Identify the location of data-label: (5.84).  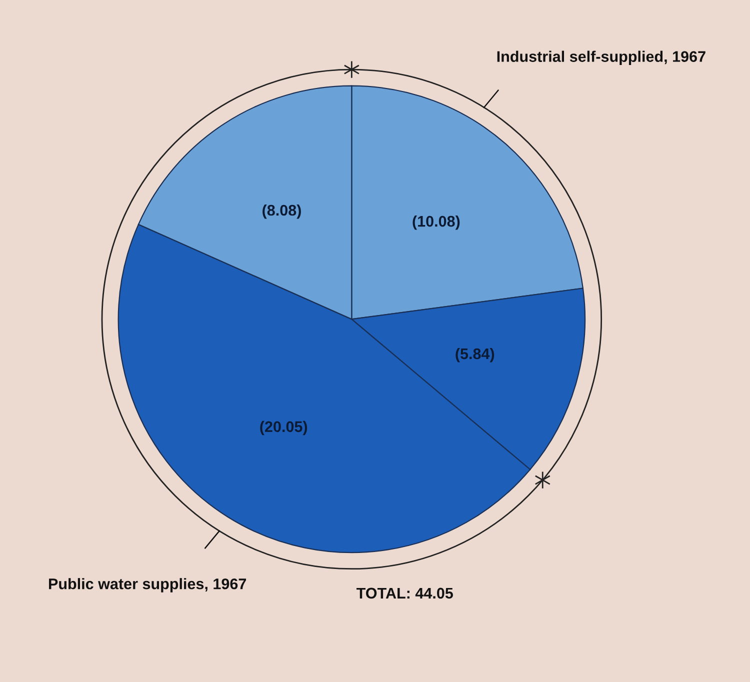
(475, 355).